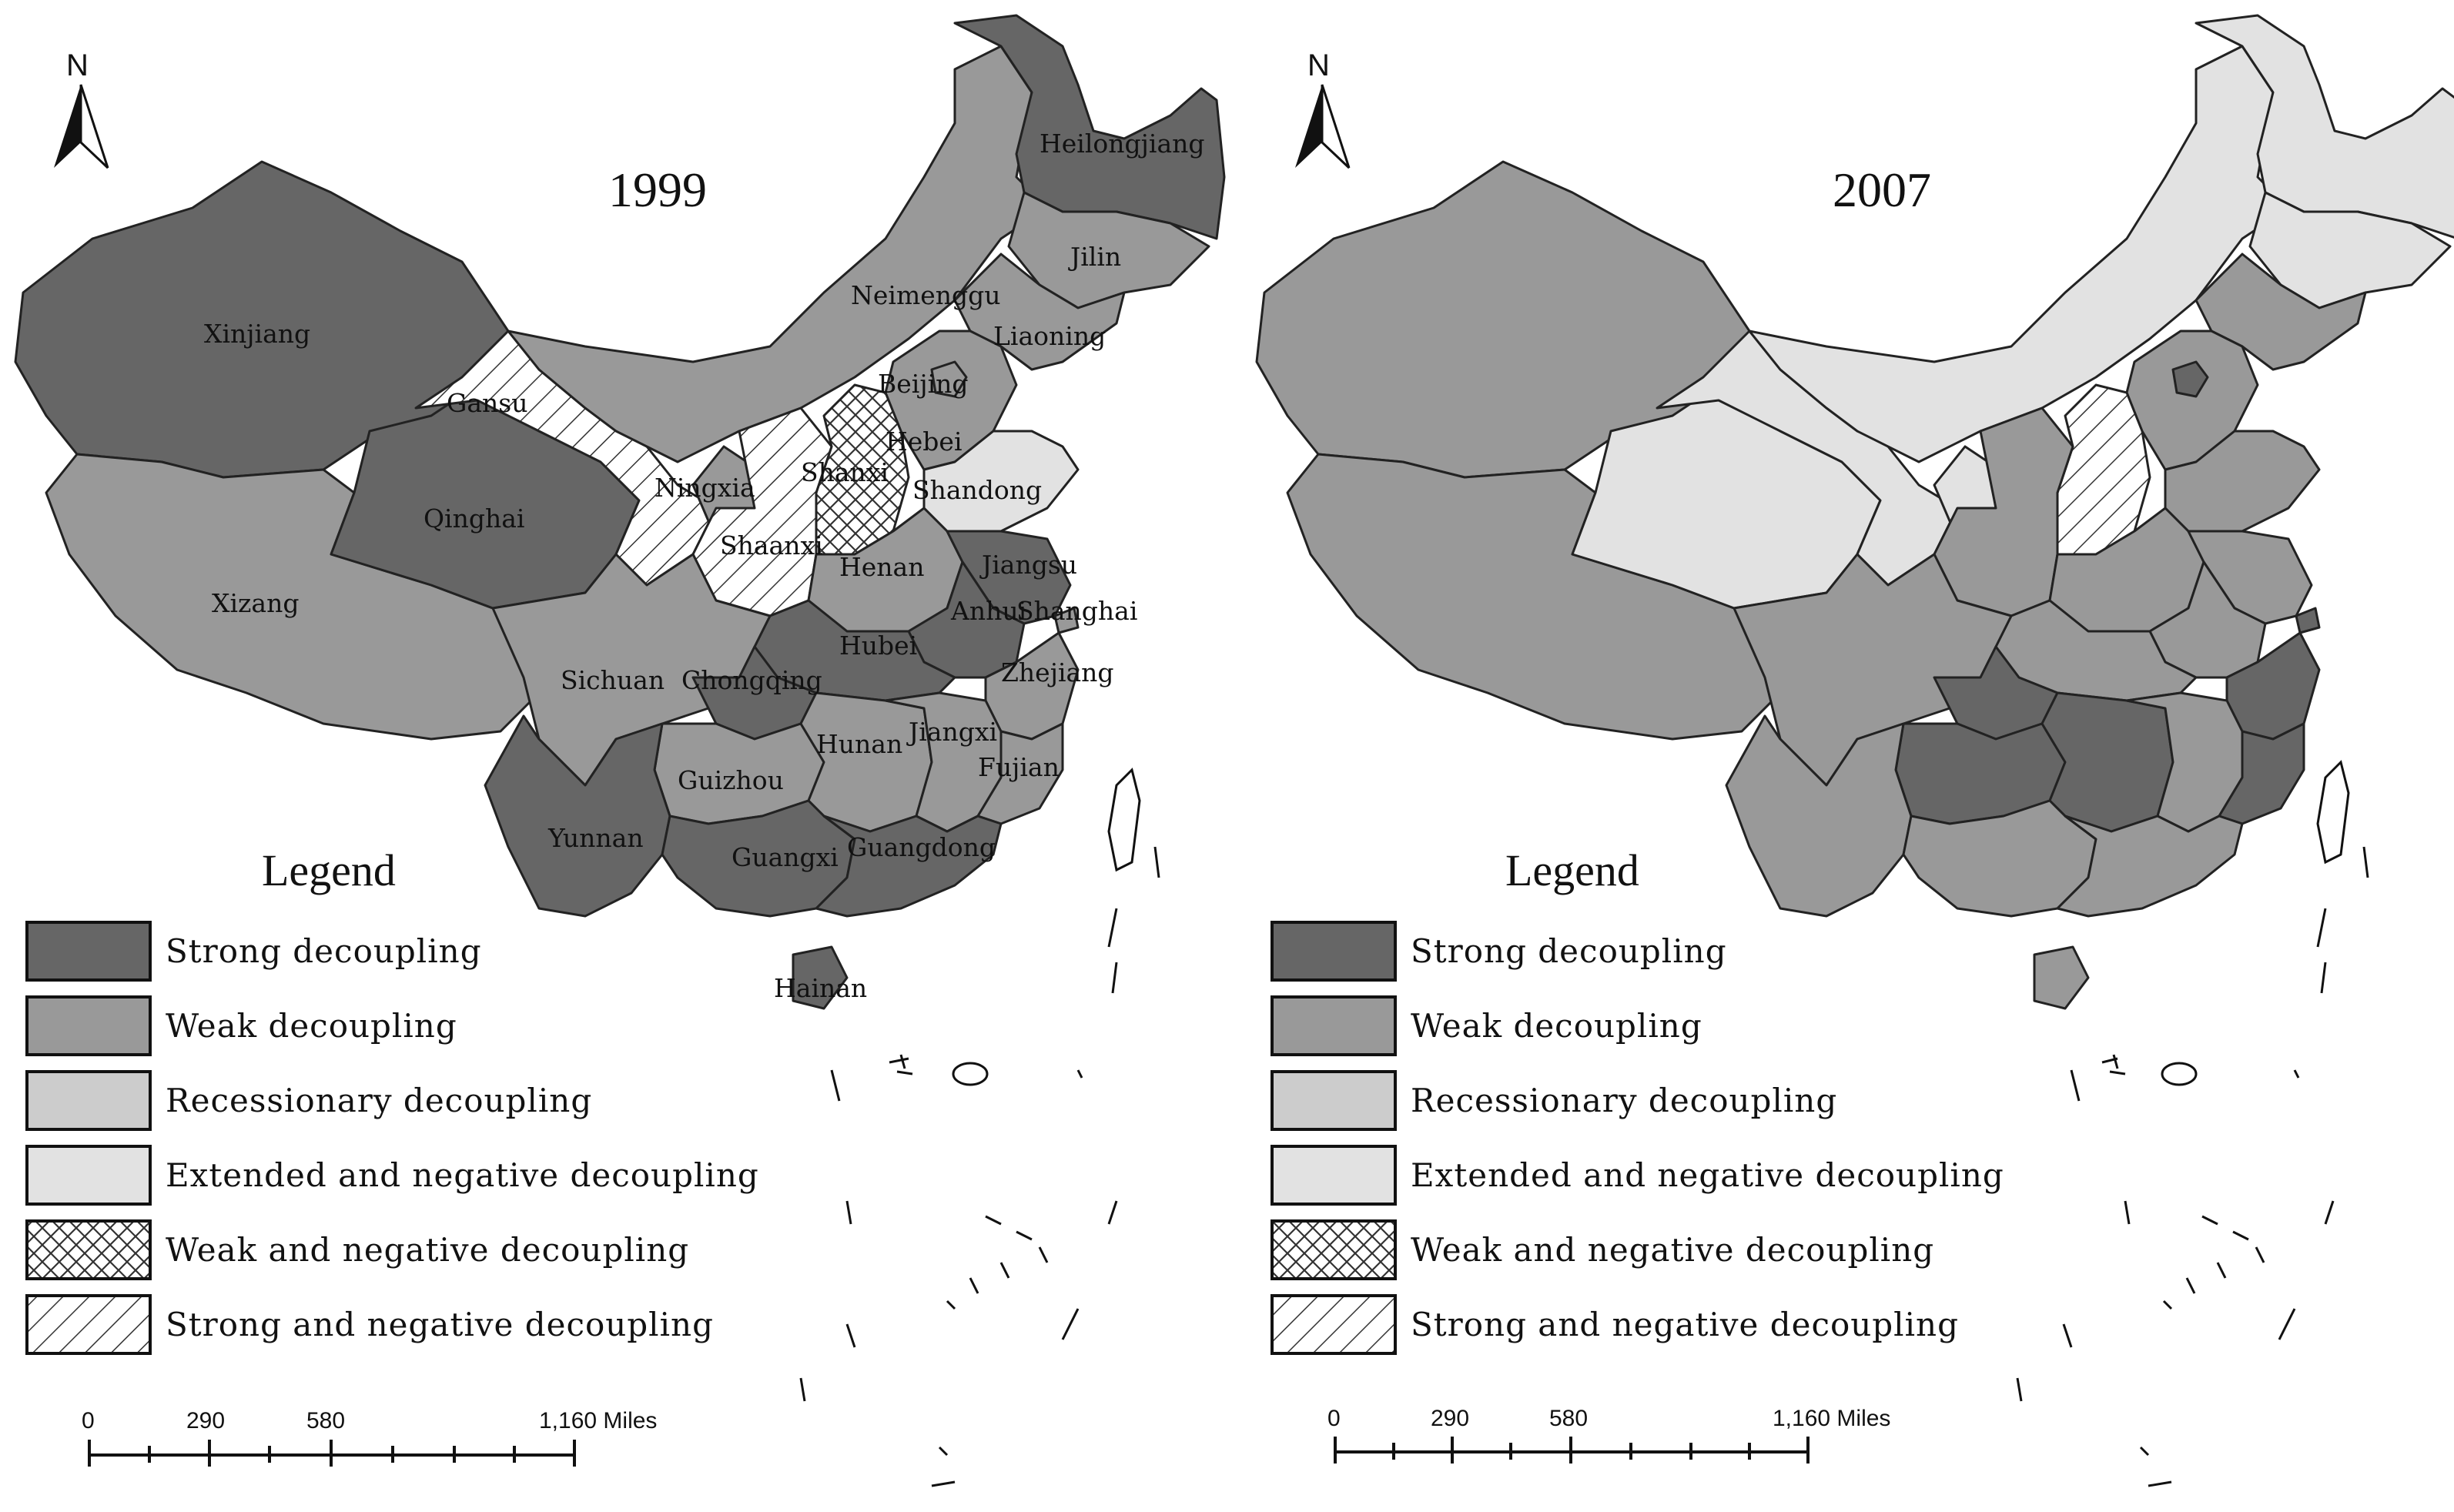  What do you see at coordinates (926, 295) in the screenshot?
I see `label-neimenggu: Neimenggu` at bounding box center [926, 295].